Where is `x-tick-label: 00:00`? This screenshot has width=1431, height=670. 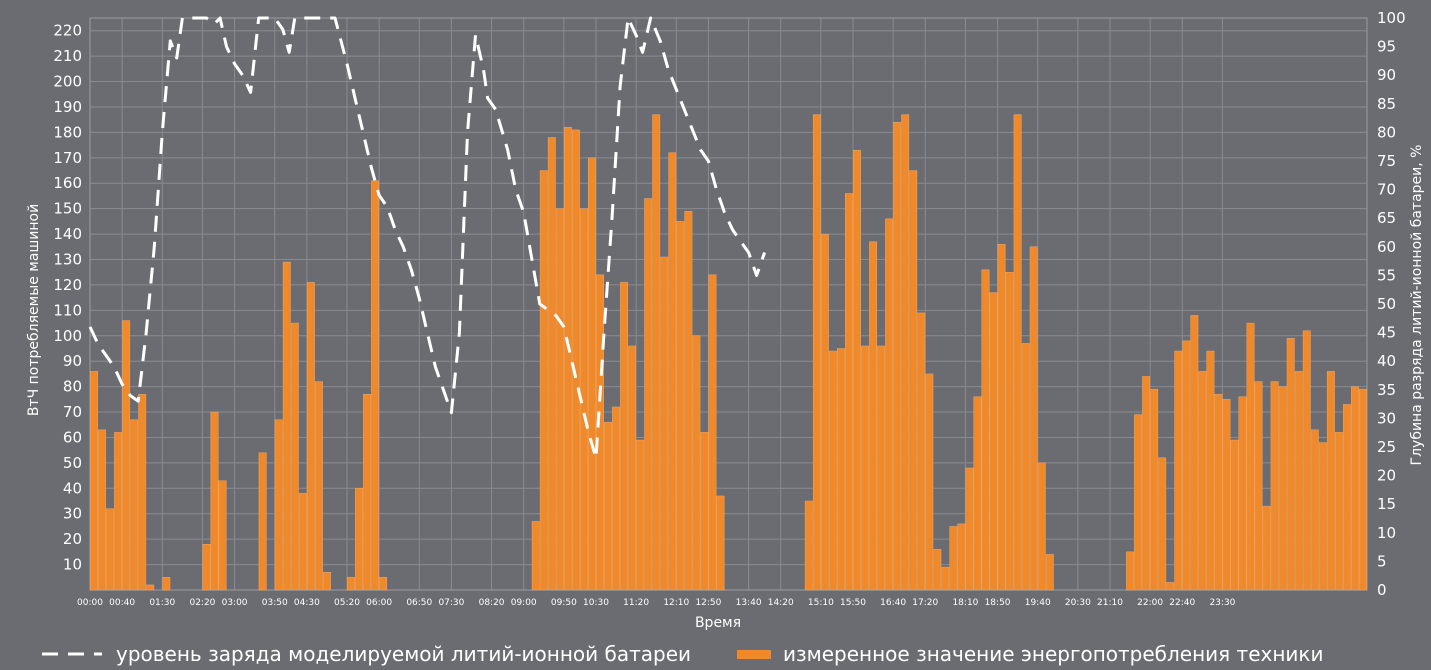
x-tick-label: 00:00 is located at coordinates (90, 603).